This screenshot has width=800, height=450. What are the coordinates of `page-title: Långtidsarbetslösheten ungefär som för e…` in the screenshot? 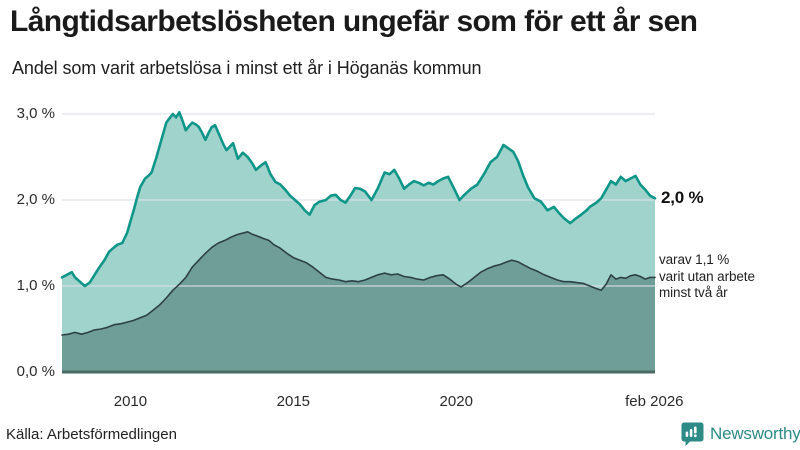 It's located at (354, 21).